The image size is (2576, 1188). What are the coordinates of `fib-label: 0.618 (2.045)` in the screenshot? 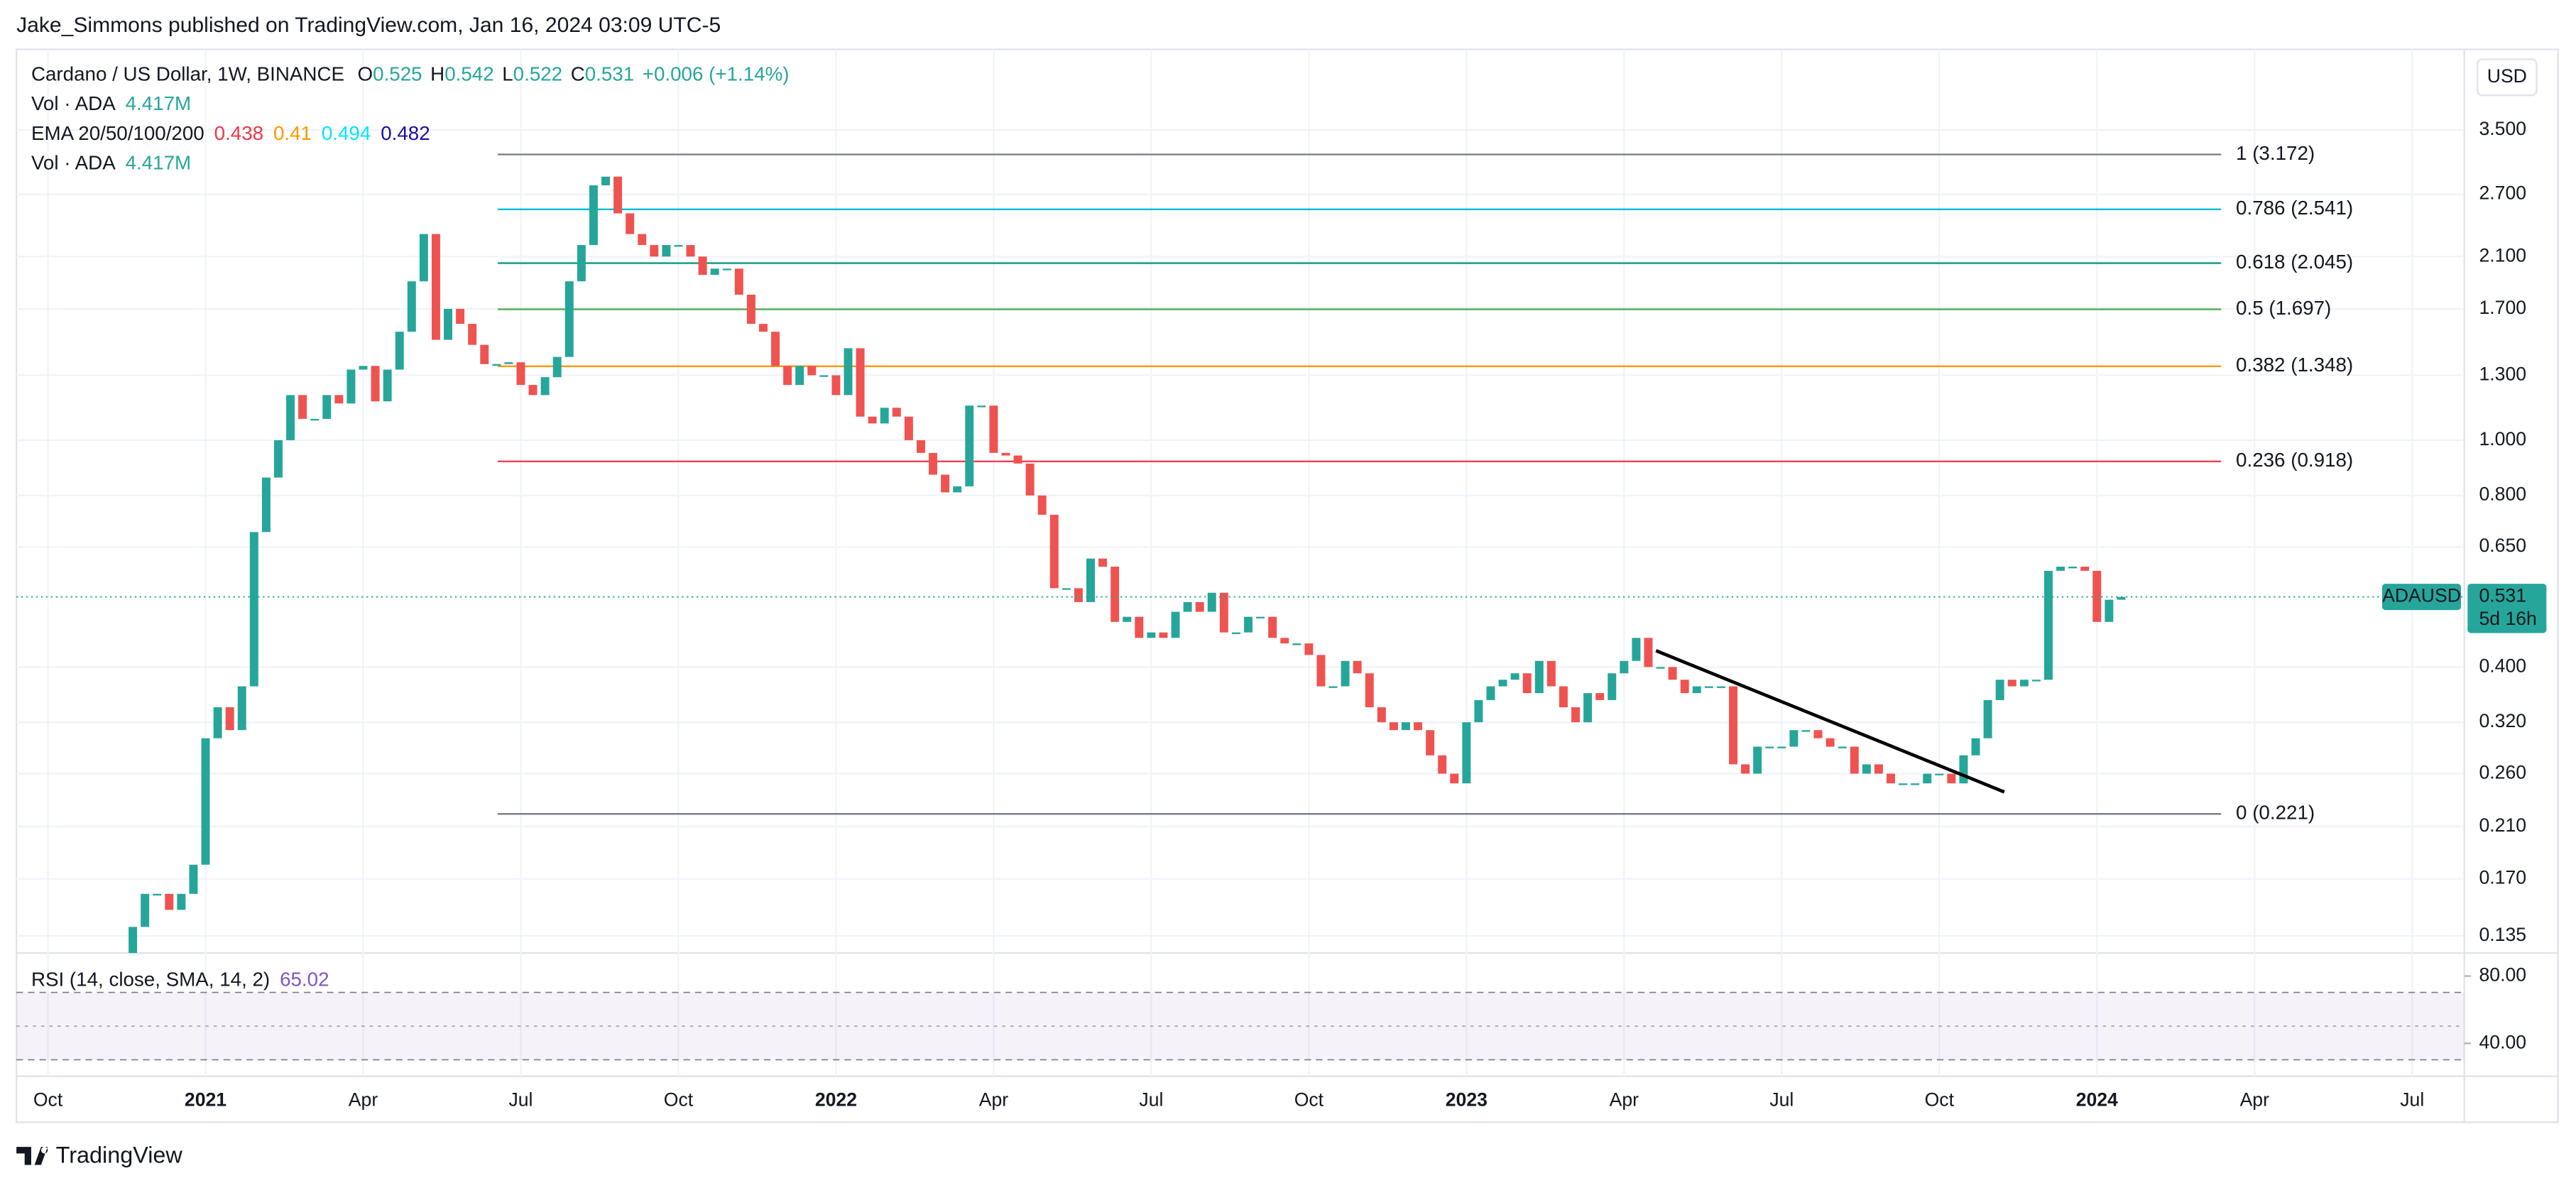 It's located at (2294, 262).